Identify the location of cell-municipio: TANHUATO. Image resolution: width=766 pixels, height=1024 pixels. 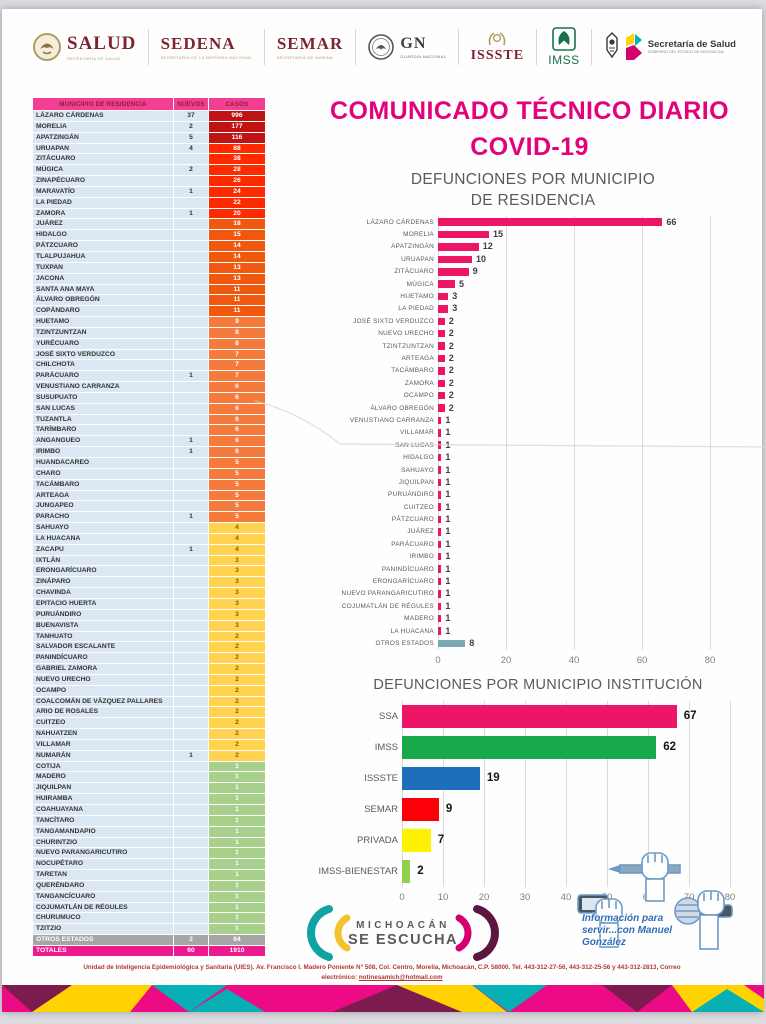
(103, 636).